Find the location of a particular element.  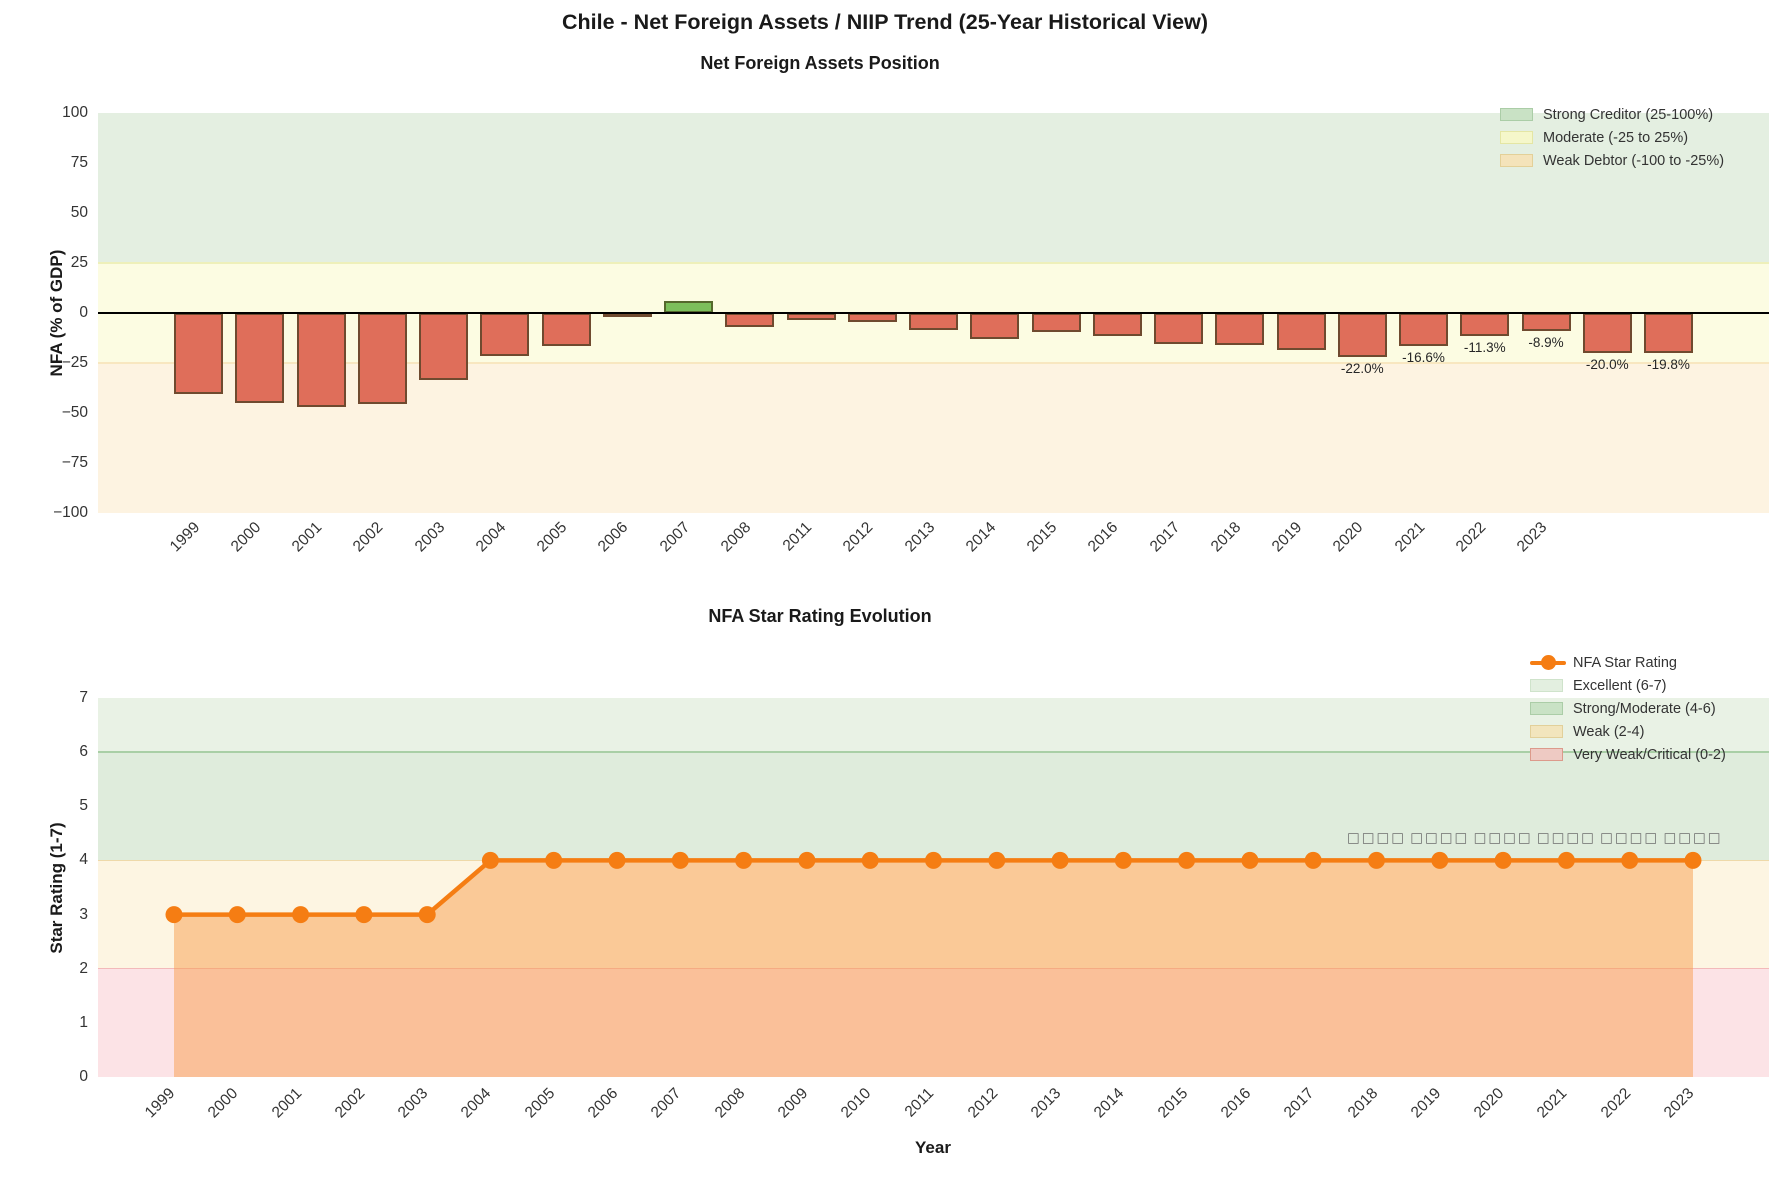

bar-value-label-2023: -8.9% is located at coordinates (1546, 342).